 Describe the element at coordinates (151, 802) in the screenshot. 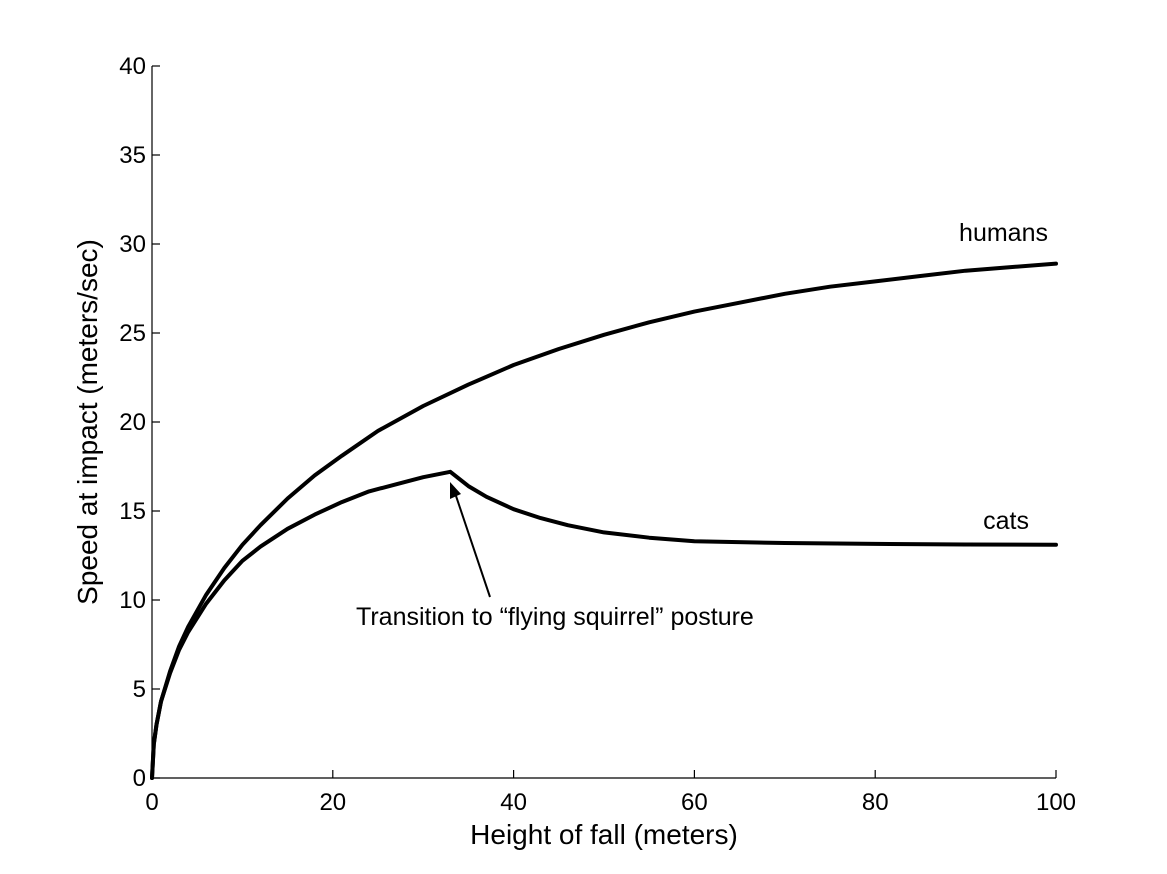

I see `x-tick-label: 0` at that location.